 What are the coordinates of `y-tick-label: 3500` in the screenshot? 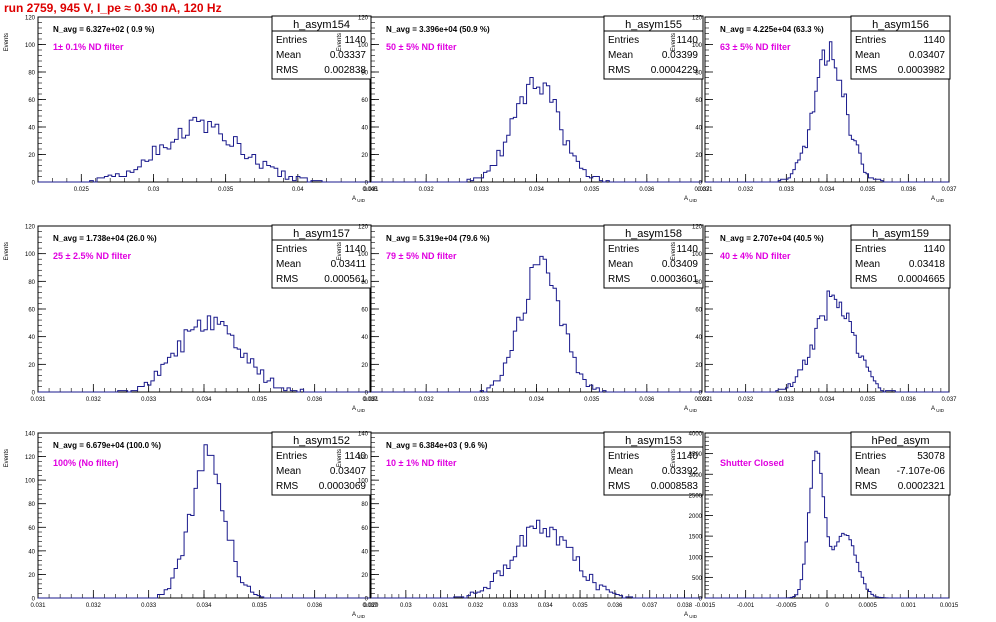 It's located at (696, 455).